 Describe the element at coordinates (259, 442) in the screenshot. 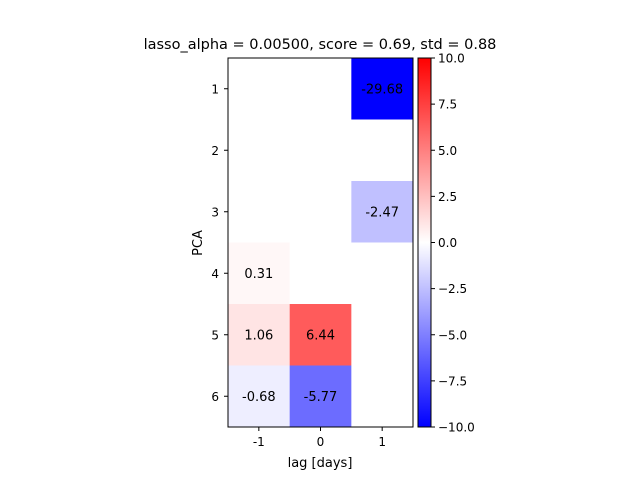

I see `x-tick-label: -1` at that location.